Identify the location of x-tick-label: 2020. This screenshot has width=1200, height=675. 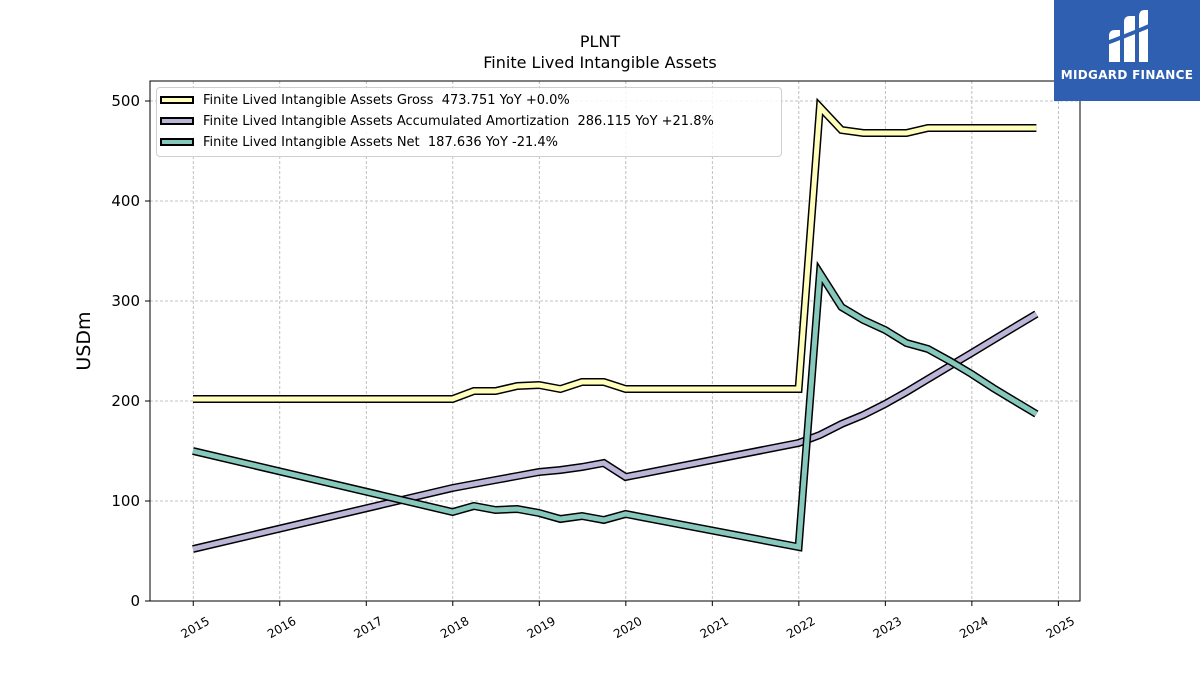
(627, 627).